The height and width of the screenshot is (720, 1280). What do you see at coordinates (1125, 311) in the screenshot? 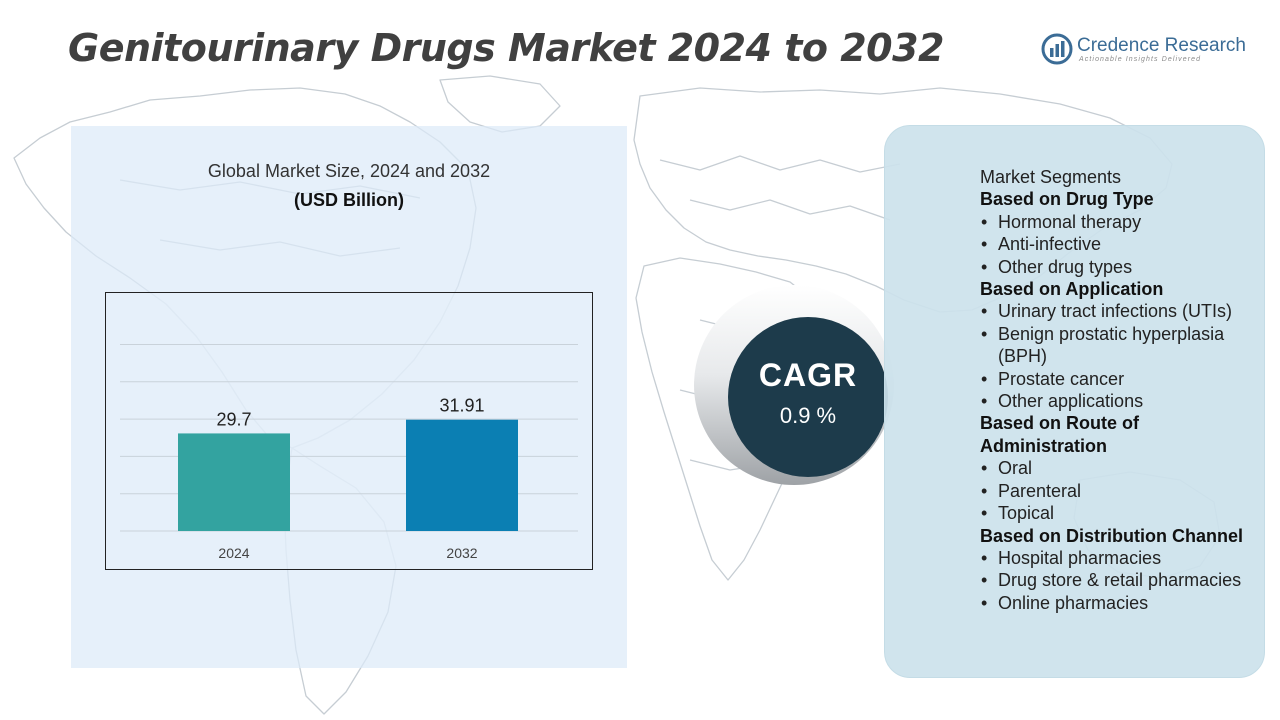
I see `segment-item: Urinary tract infections (UTIs)` at bounding box center [1125, 311].